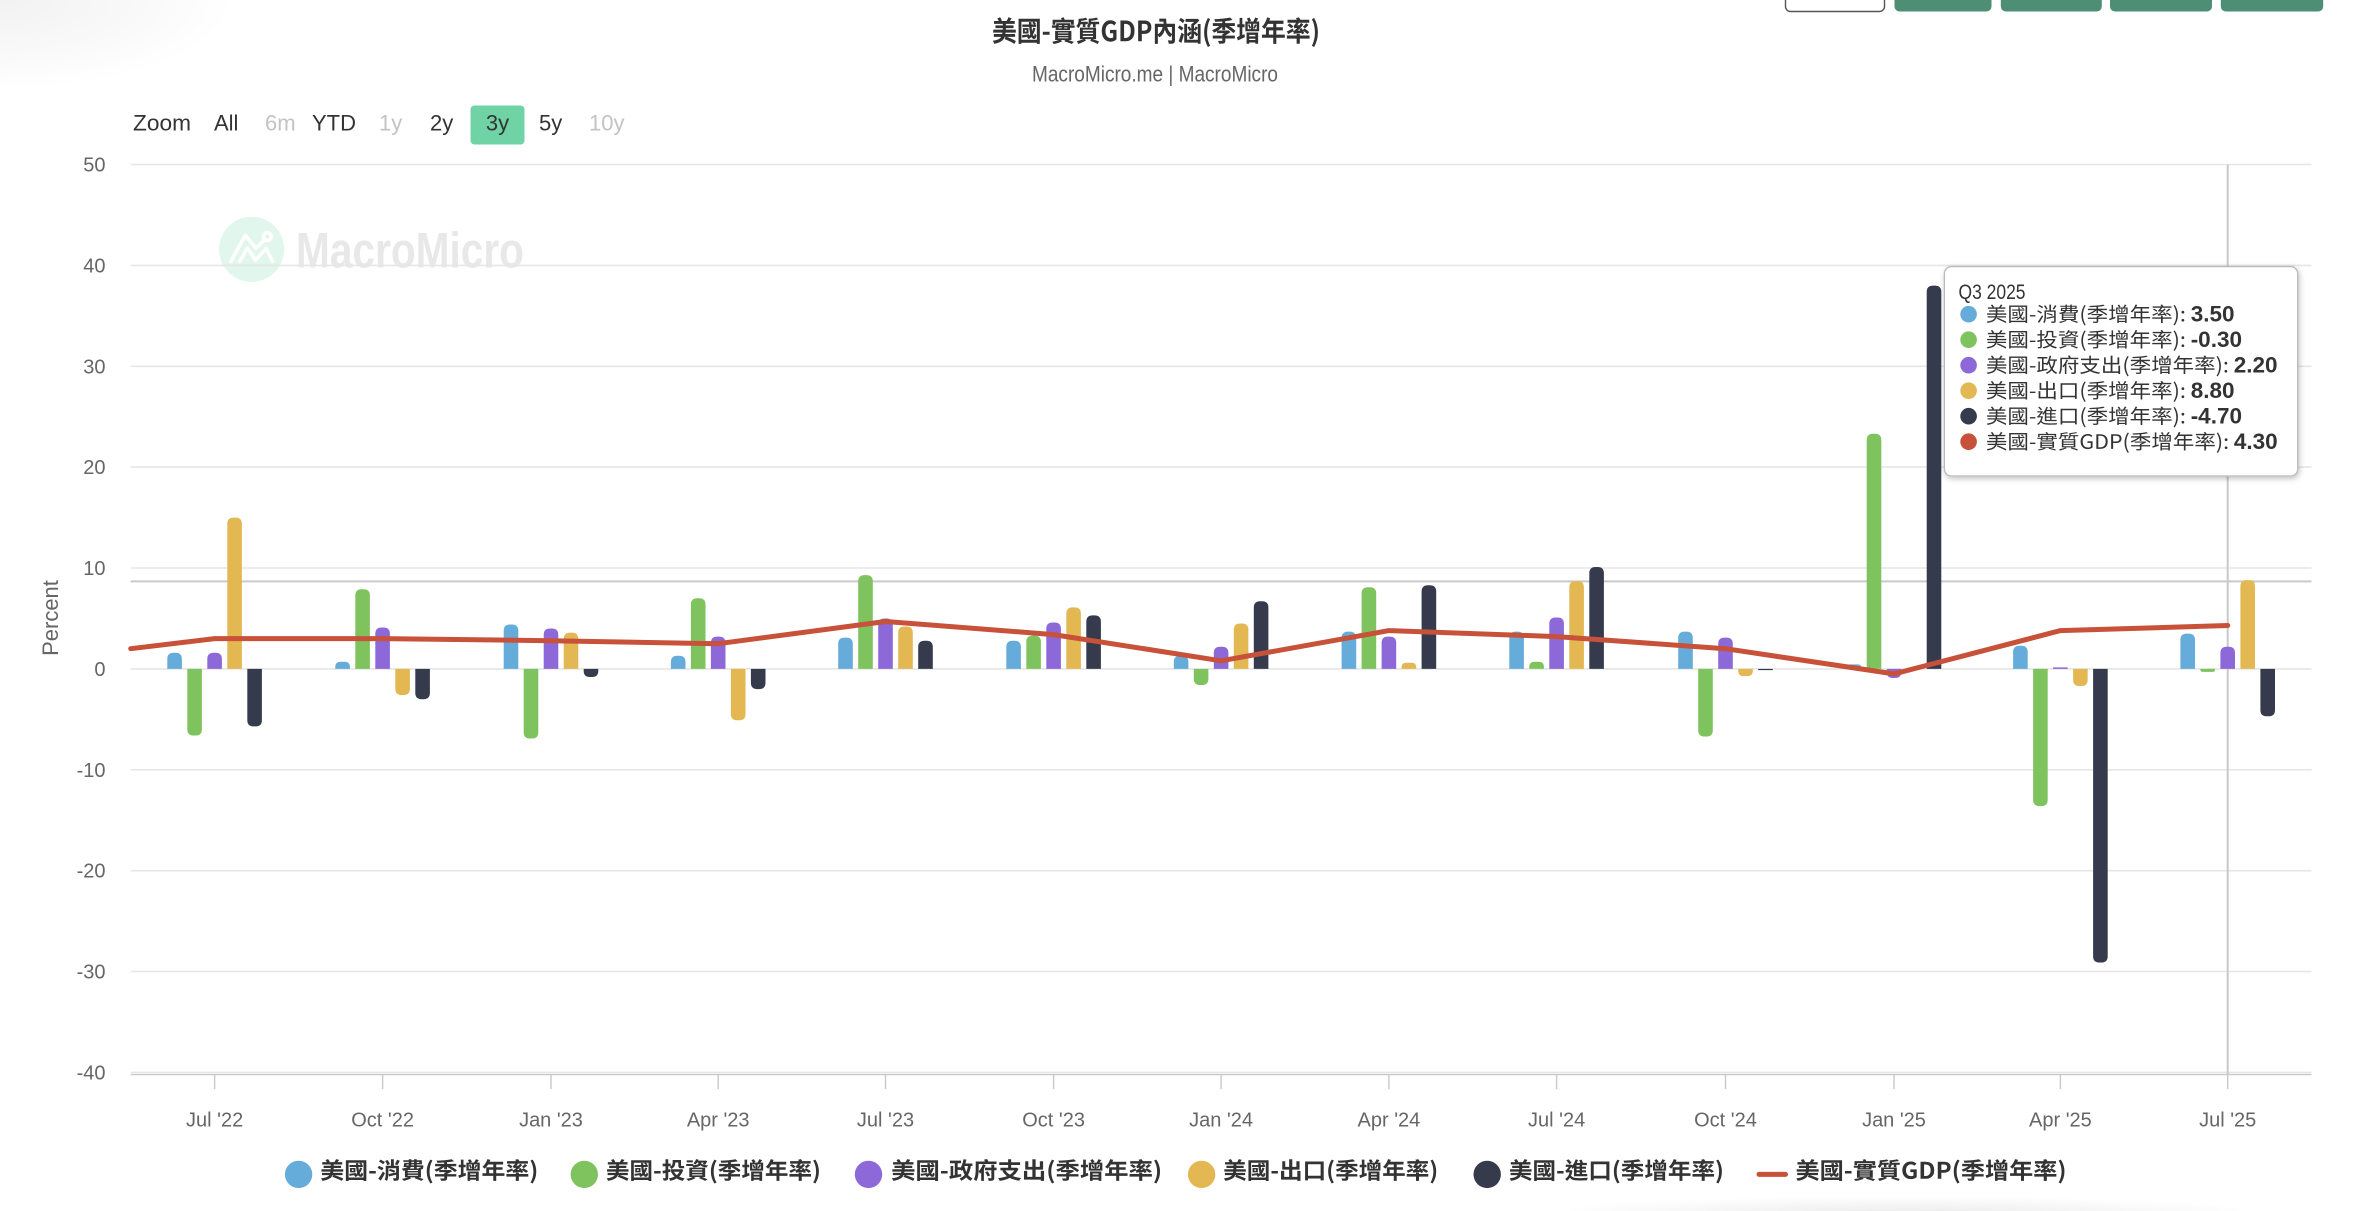 The image size is (2366, 1211). I want to click on svg-text: Jan '23, so click(551, 1121).